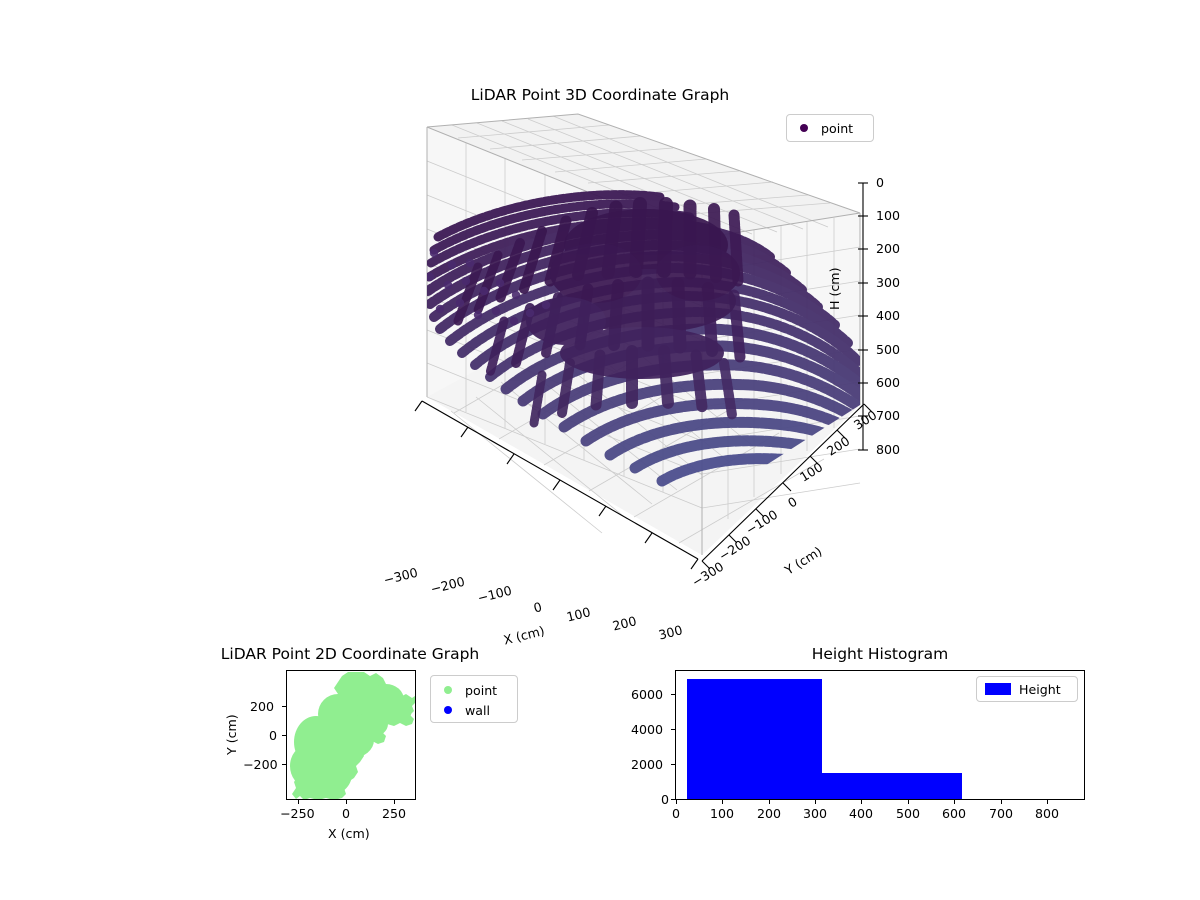  What do you see at coordinates (880, 182) in the screenshot?
I see `z-tick-0: 0` at bounding box center [880, 182].